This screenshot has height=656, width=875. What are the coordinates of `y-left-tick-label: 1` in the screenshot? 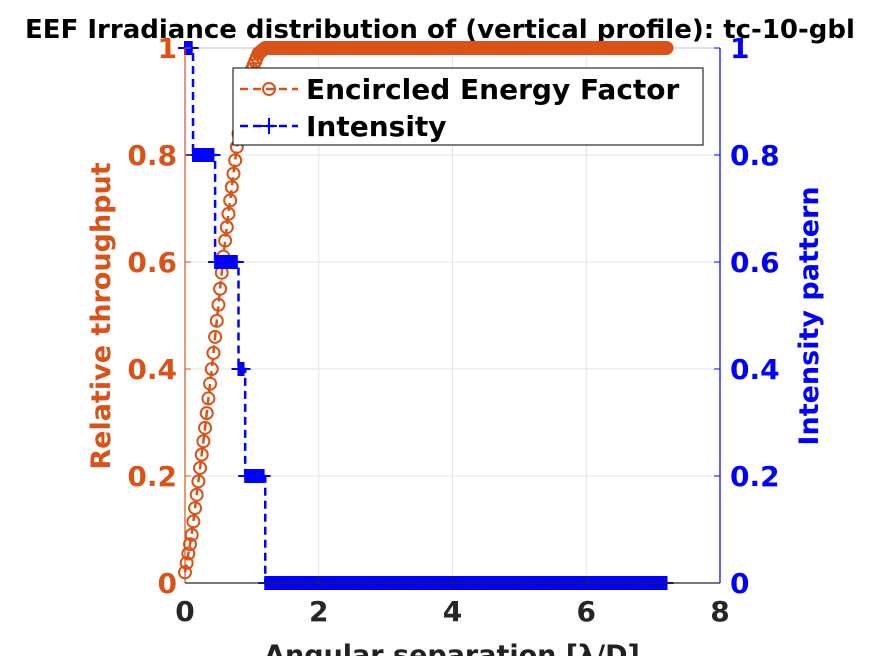 It's located at (167, 48).